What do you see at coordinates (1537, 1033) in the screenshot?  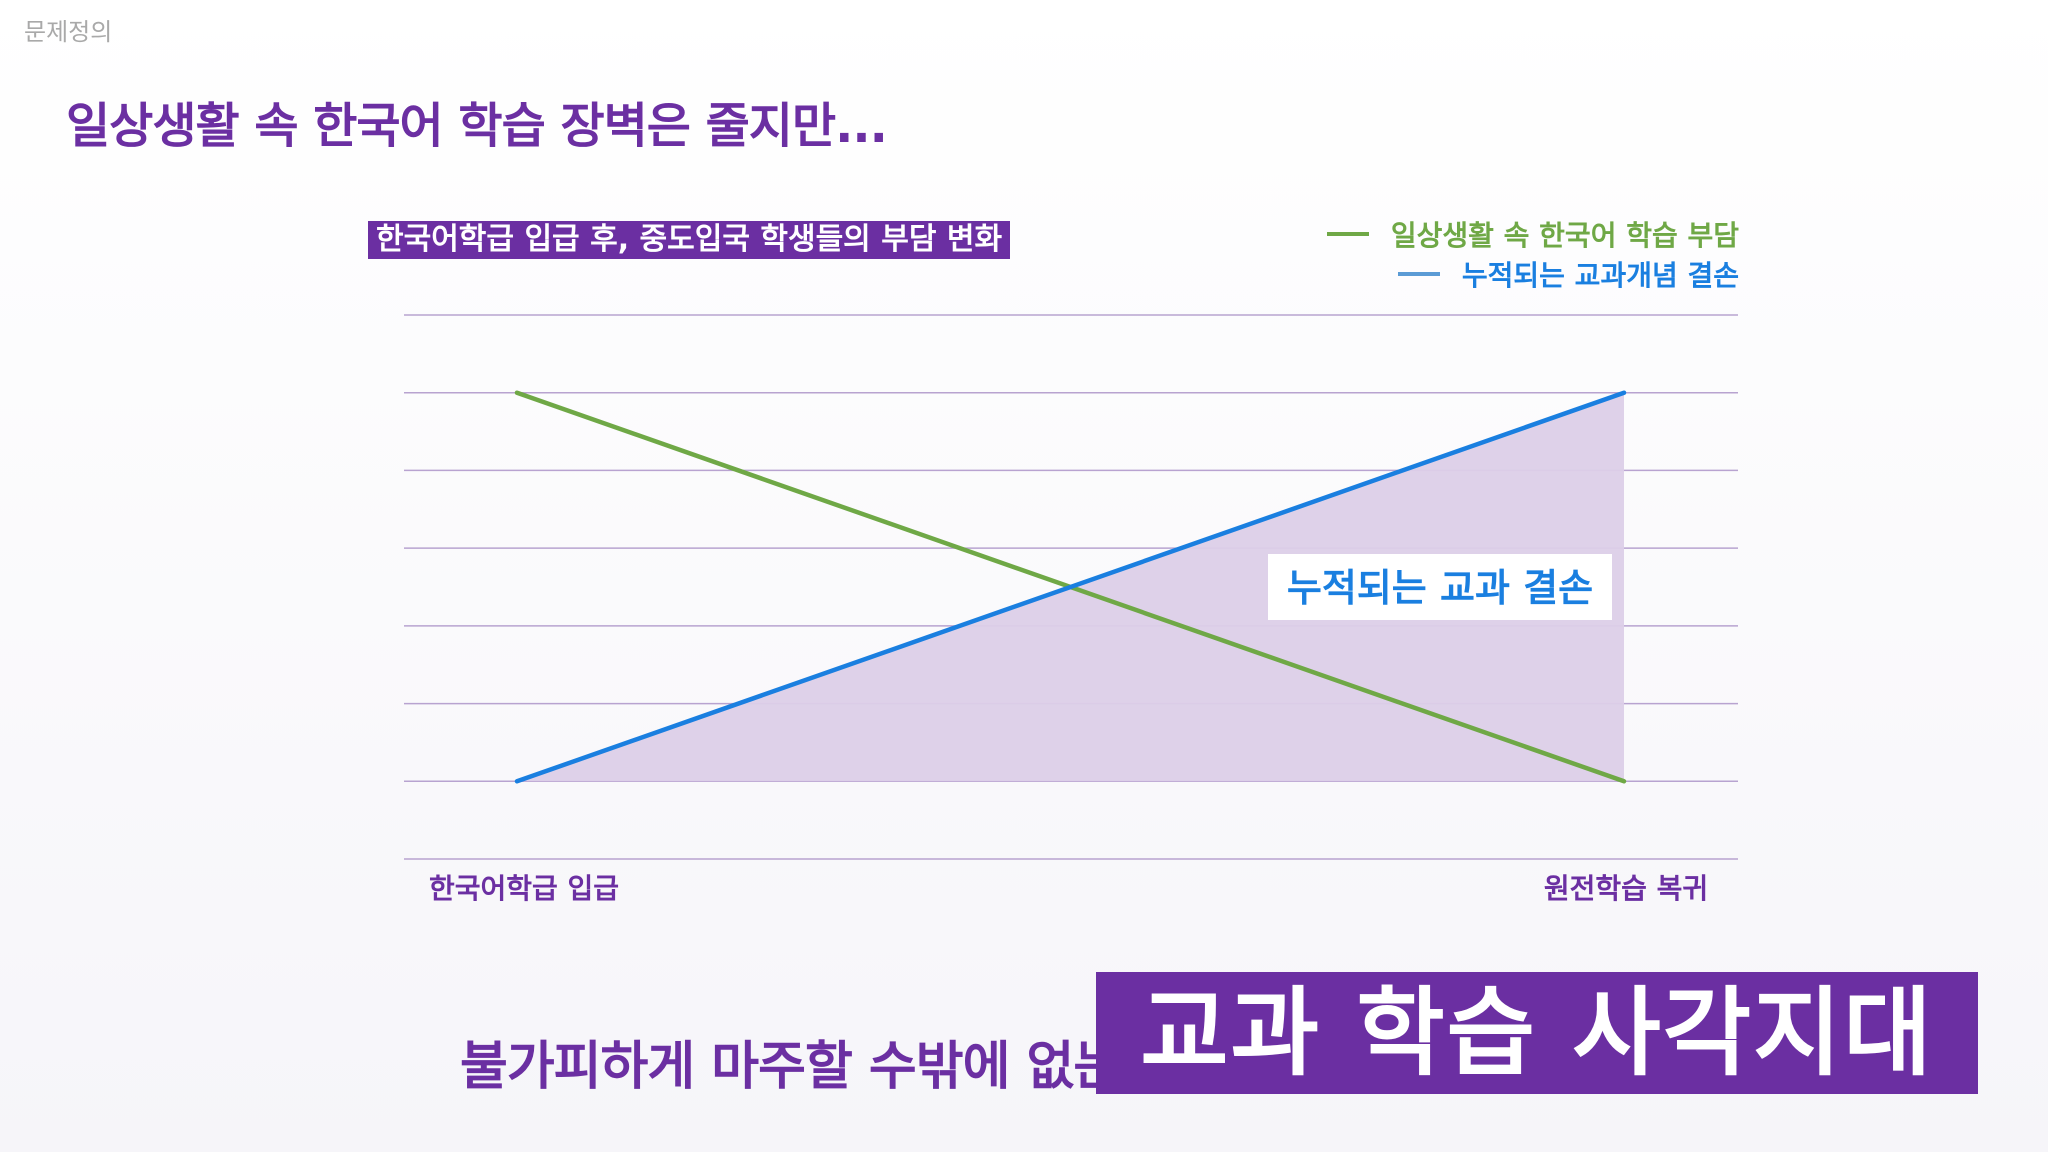 I see `highlight-box: 교과 학습 사각지대` at bounding box center [1537, 1033].